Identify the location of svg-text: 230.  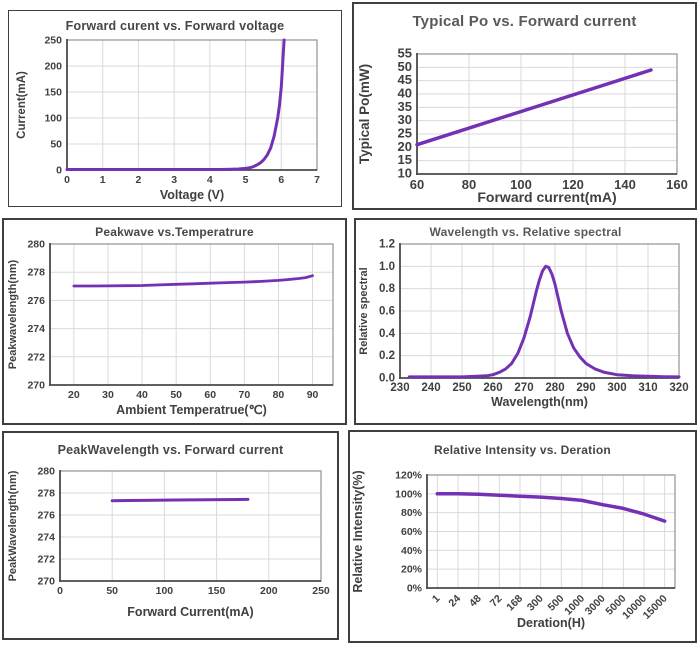
(399, 388).